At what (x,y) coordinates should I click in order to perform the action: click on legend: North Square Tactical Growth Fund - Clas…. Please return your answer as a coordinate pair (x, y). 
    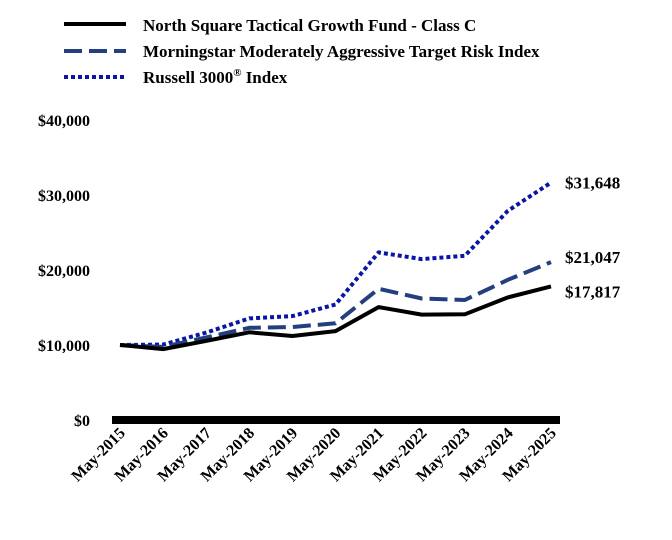
    Looking at the image, I should click on (302, 51).